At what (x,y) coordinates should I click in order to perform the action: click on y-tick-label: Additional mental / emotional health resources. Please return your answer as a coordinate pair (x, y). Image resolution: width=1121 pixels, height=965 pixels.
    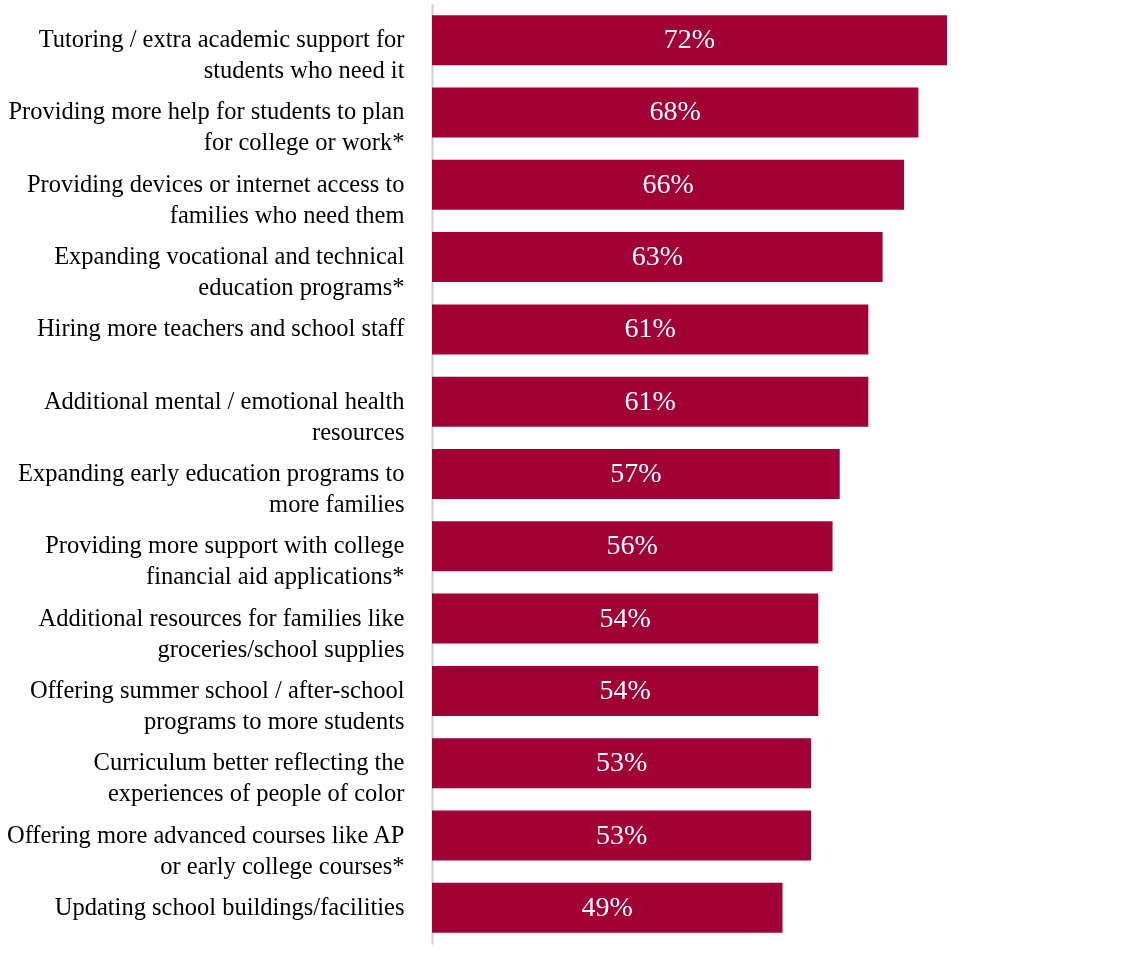
    Looking at the image, I should click on (224, 415).